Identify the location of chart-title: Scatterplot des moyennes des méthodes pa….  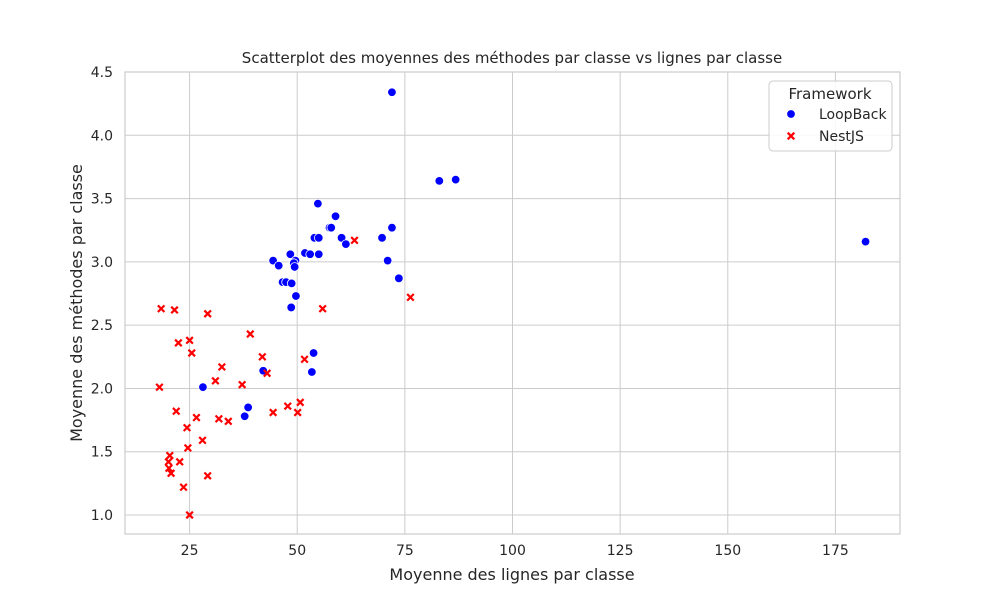
(512, 58).